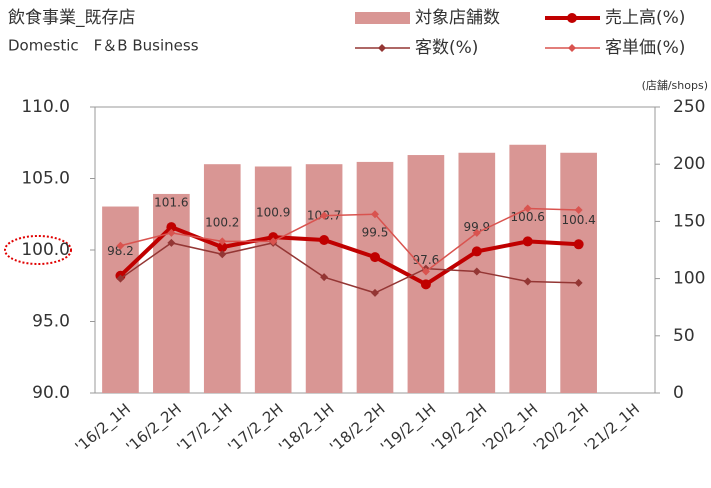  Describe the element at coordinates (45, 250) in the screenshot. I see `y-tick-label: 100.0` at that location.